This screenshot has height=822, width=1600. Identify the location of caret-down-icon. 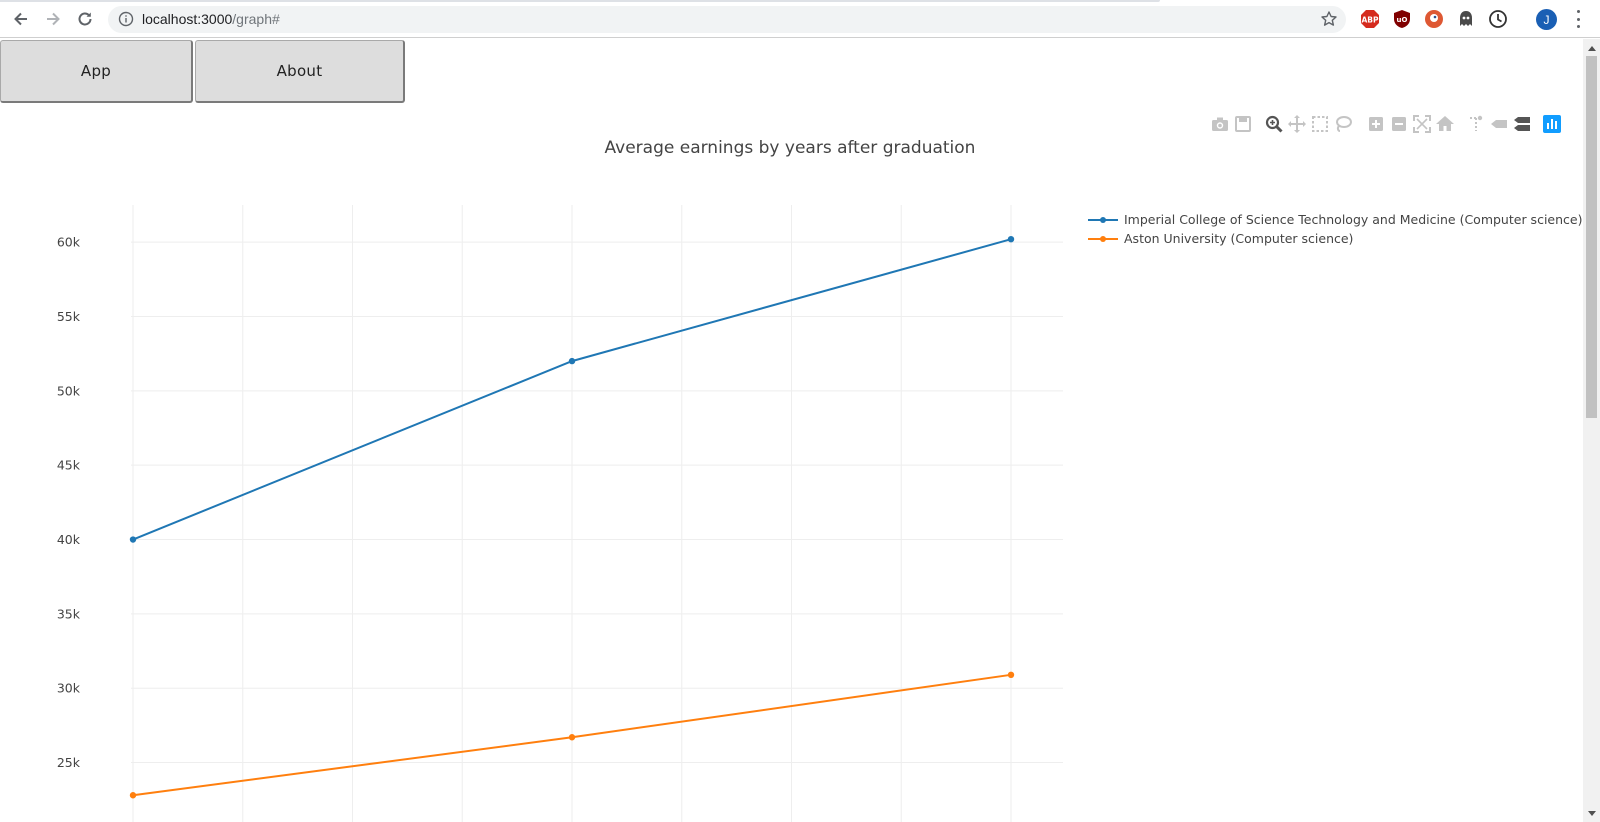
(1591, 813).